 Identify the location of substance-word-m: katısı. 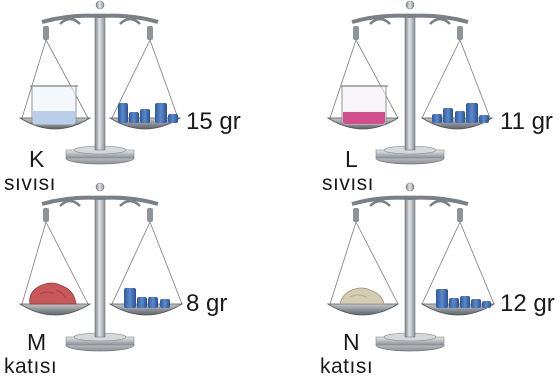
(31, 366).